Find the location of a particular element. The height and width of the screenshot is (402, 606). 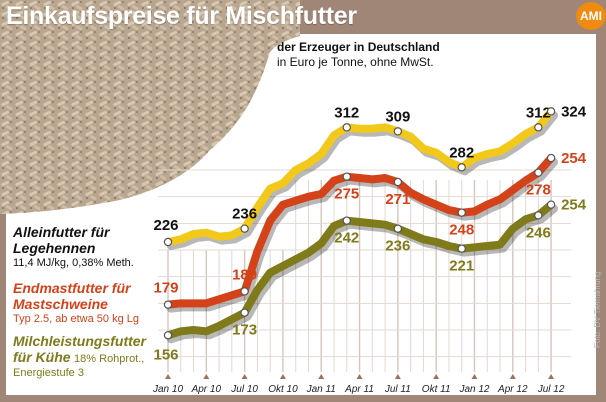

subtitle-line-1: der Erzeuger in Deutschland is located at coordinates (358, 47).